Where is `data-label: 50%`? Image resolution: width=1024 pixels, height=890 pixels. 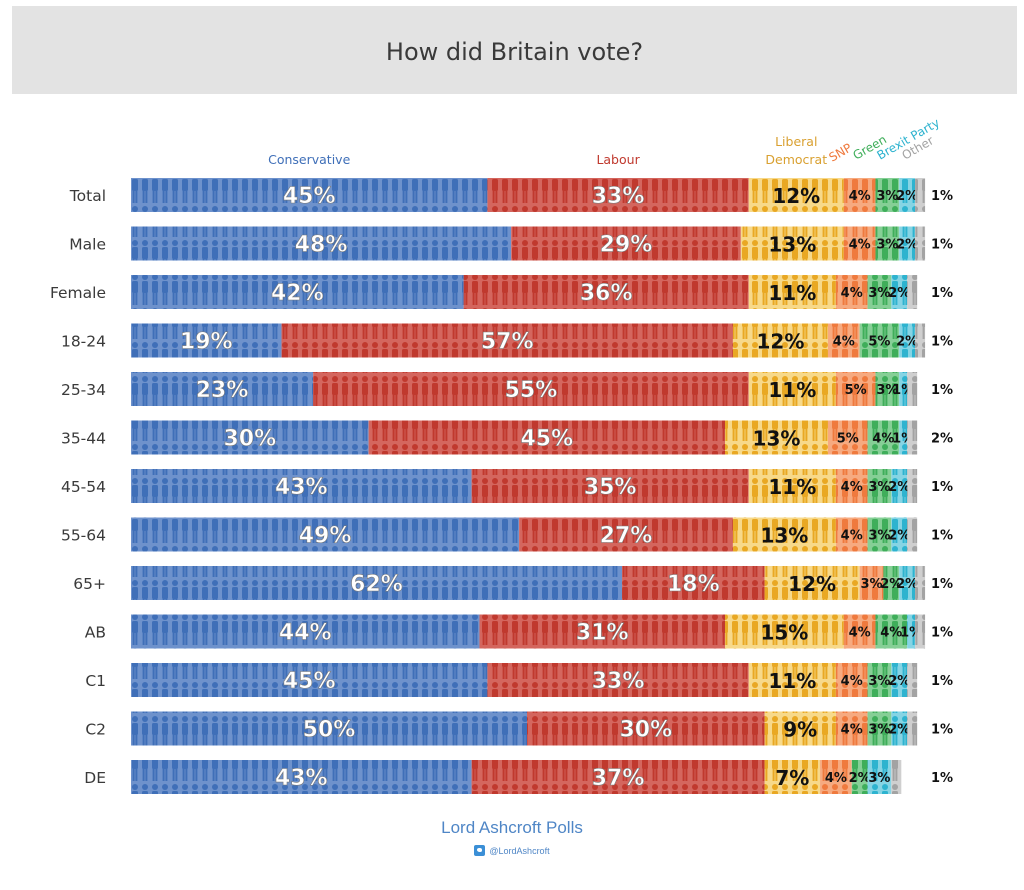 data-label: 50% is located at coordinates (329, 730).